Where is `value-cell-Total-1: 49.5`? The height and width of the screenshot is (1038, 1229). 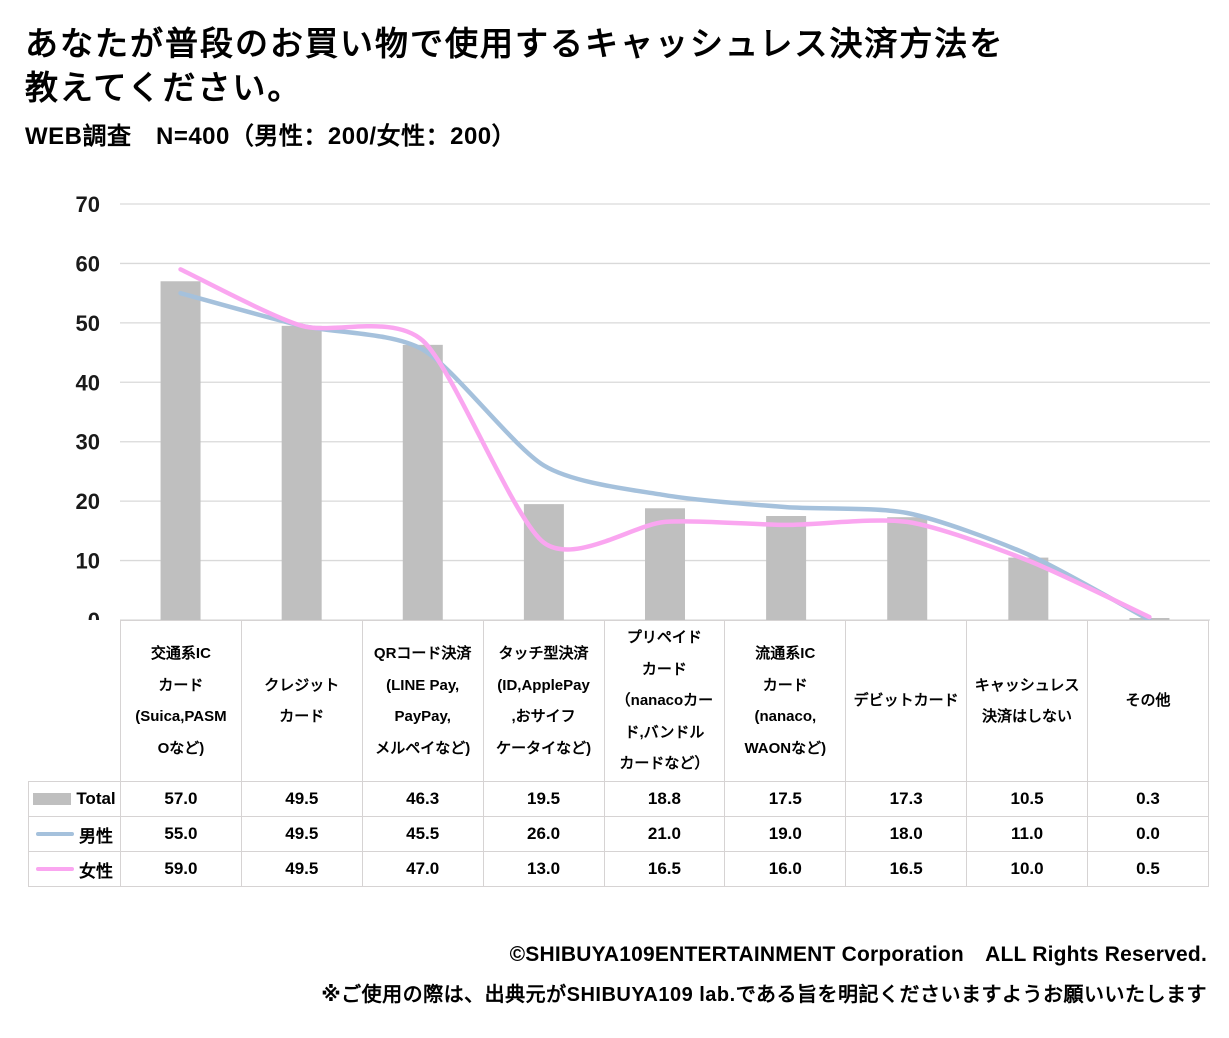
value-cell-Total-1: 49.5 is located at coordinates (301, 799).